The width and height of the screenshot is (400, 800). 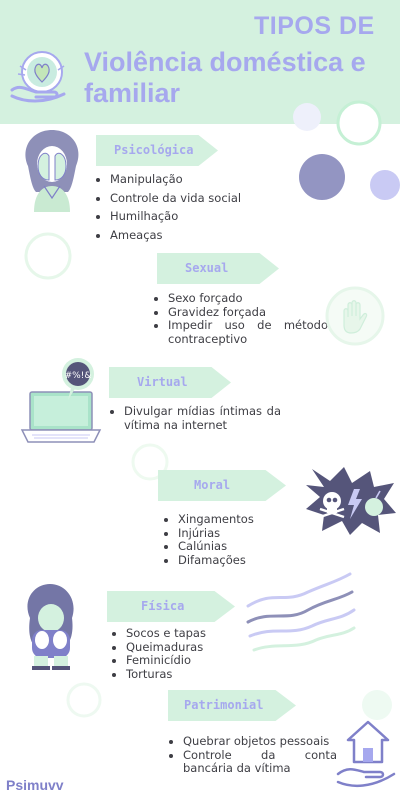 What do you see at coordinates (170, 382) in the screenshot?
I see `tag-virtual: Virtual` at bounding box center [170, 382].